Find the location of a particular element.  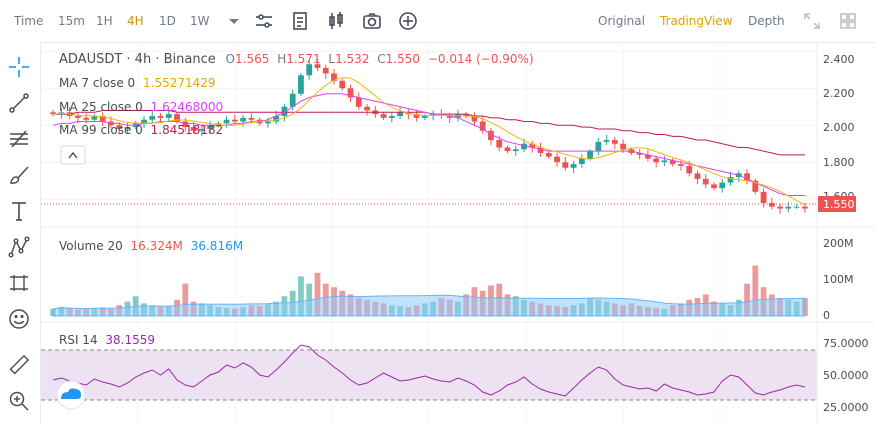

interval-1d: 1D is located at coordinates (167, 21).